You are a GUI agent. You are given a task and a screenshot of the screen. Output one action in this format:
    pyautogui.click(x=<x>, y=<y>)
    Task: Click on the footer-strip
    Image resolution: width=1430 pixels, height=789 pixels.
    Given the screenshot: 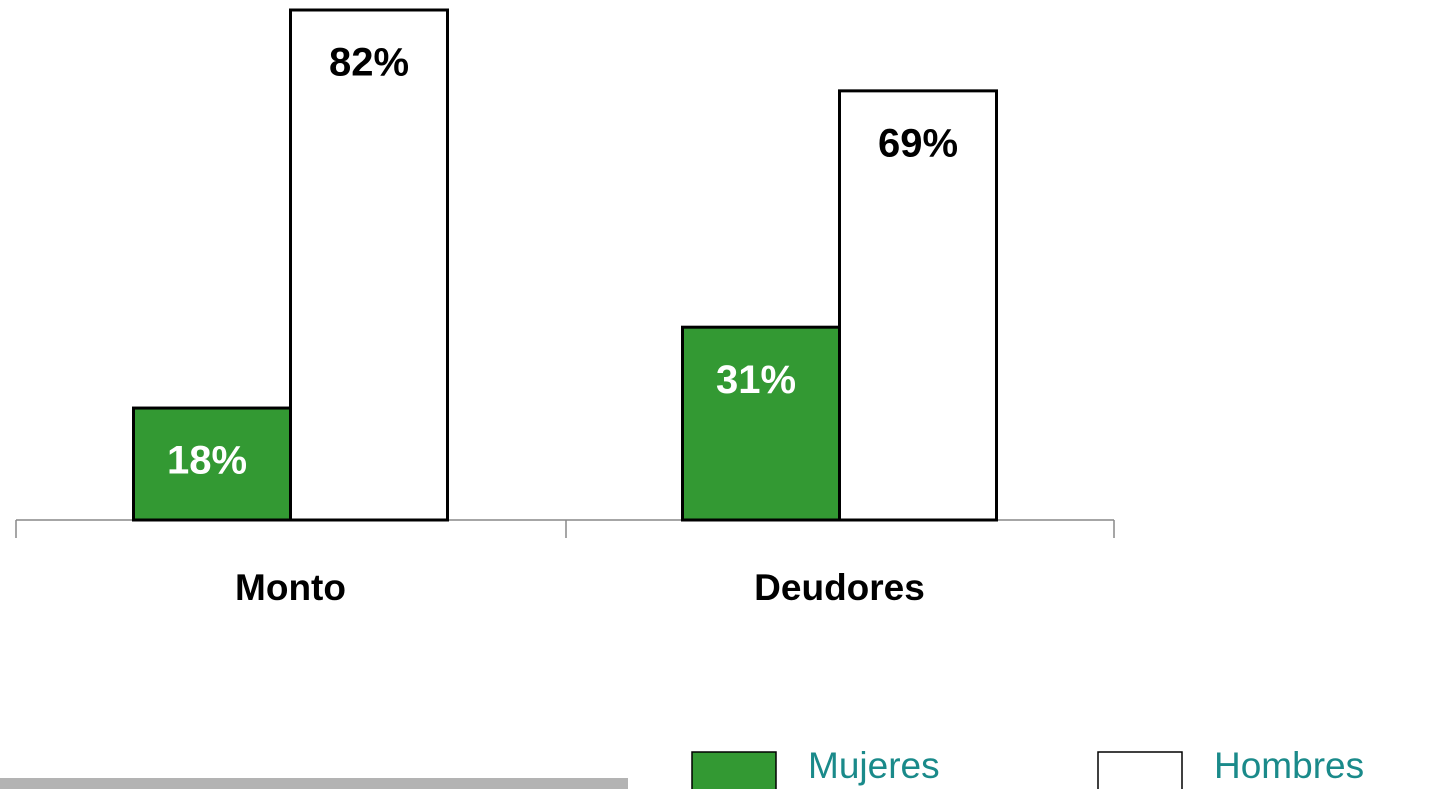 What is the action you would take?
    pyautogui.click(x=314, y=783)
    